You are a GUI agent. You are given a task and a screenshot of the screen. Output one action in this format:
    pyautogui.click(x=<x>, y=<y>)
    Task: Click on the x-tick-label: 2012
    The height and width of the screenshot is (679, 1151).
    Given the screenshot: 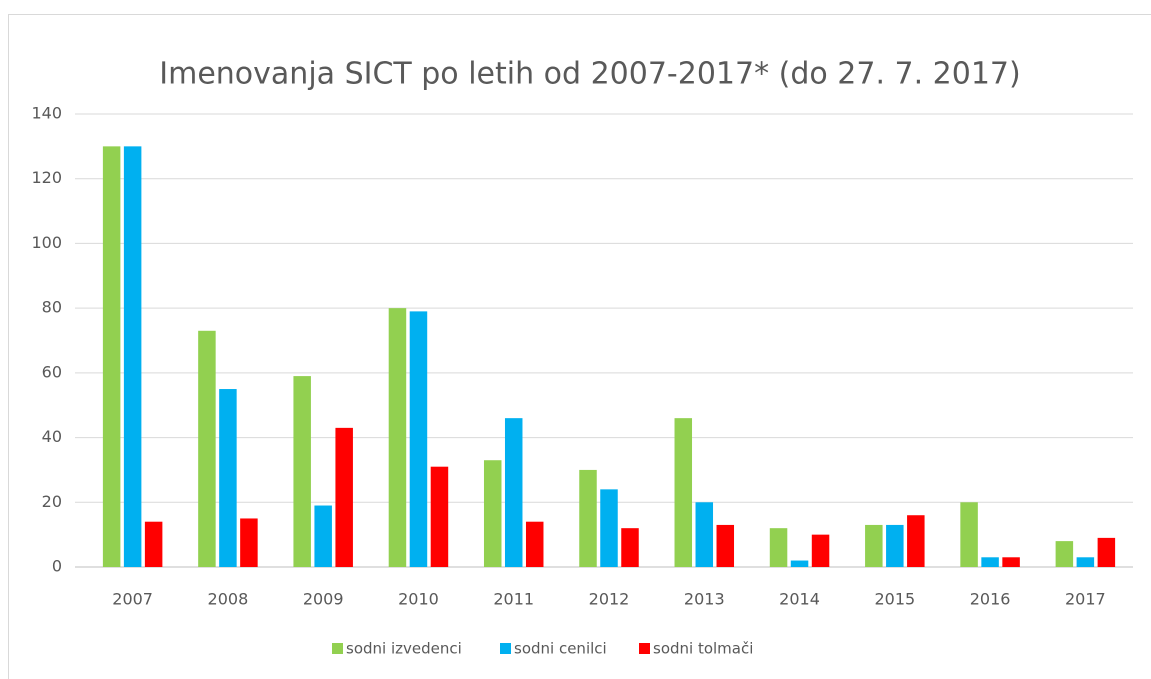 What is the action you would take?
    pyautogui.click(x=609, y=599)
    